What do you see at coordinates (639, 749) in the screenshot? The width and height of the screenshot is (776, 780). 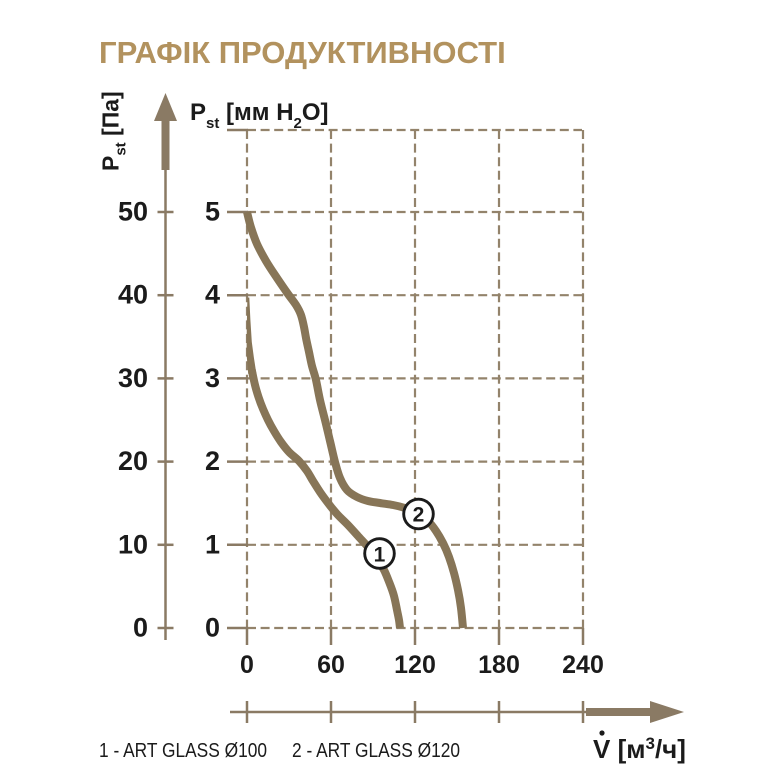 I see `svg-text: V [м3/ч]` at bounding box center [639, 749].